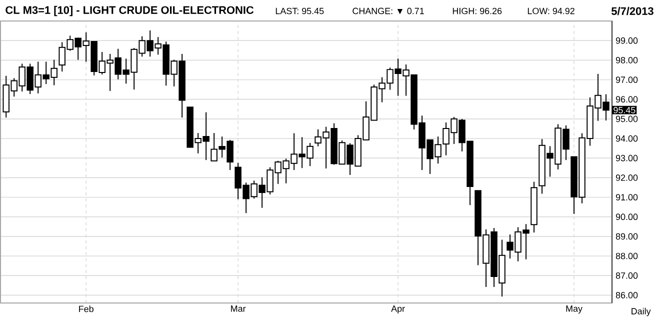  What do you see at coordinates (627, 236) in the screenshot?
I see `y-tick-label: 89.00` at bounding box center [627, 236].